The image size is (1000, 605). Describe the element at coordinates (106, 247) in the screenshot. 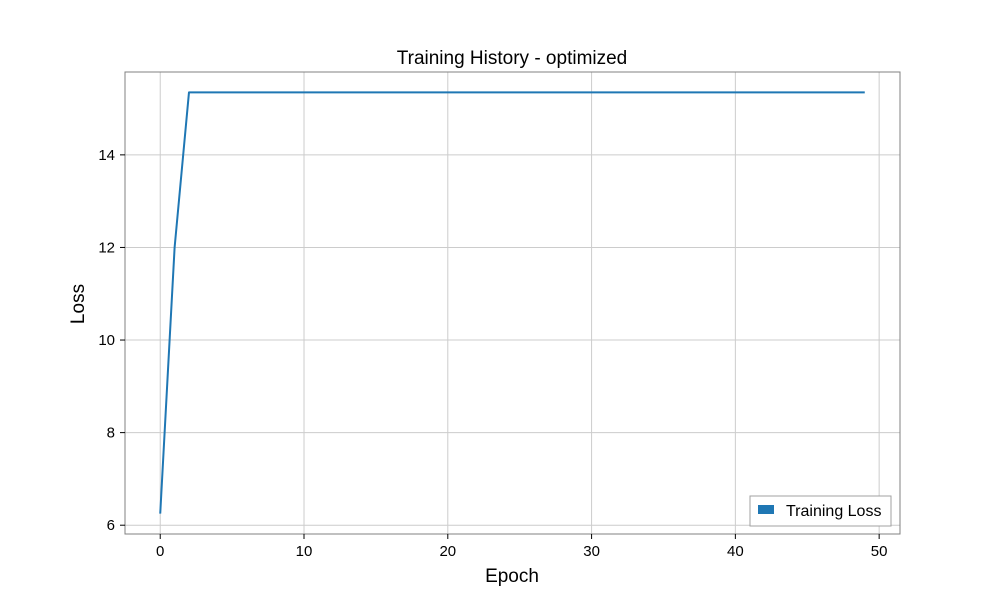

I see `y-tick-label: 12` at that location.